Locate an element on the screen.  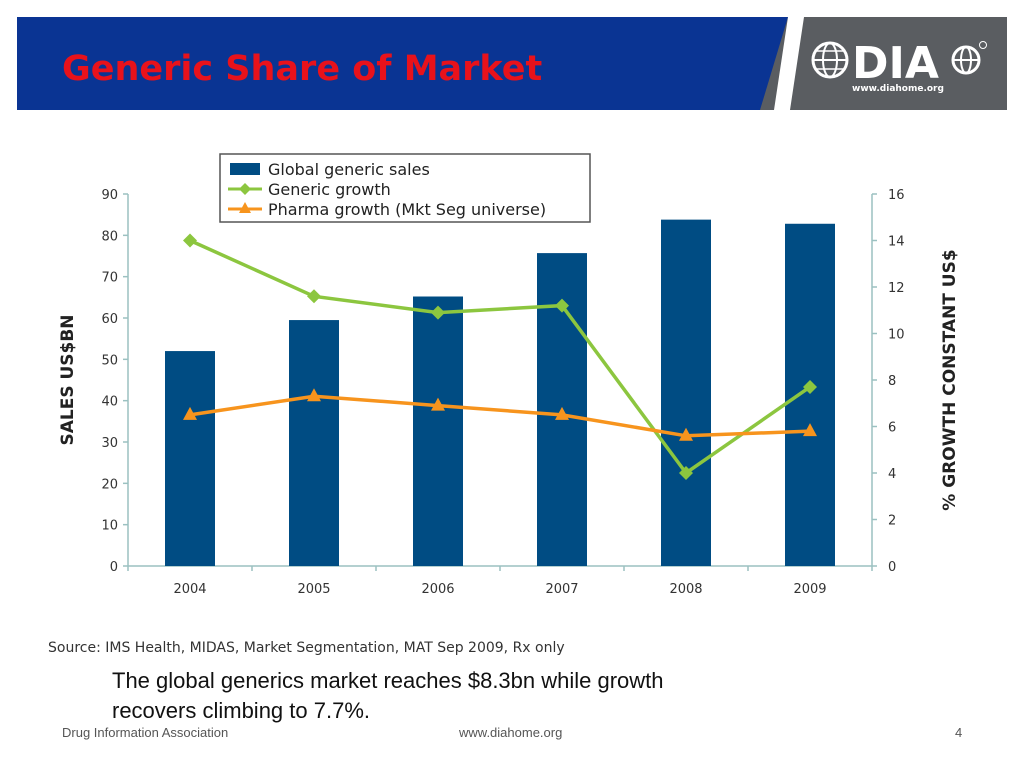
legend-label-generic-growth: Generic growth is located at coordinates (329, 189).